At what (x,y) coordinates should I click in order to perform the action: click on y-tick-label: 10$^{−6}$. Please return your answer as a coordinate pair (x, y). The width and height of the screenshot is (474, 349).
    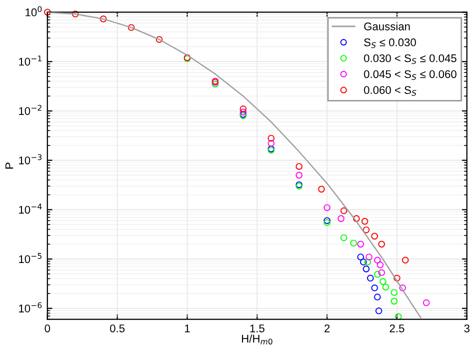
    Looking at the image, I should click on (30, 307).